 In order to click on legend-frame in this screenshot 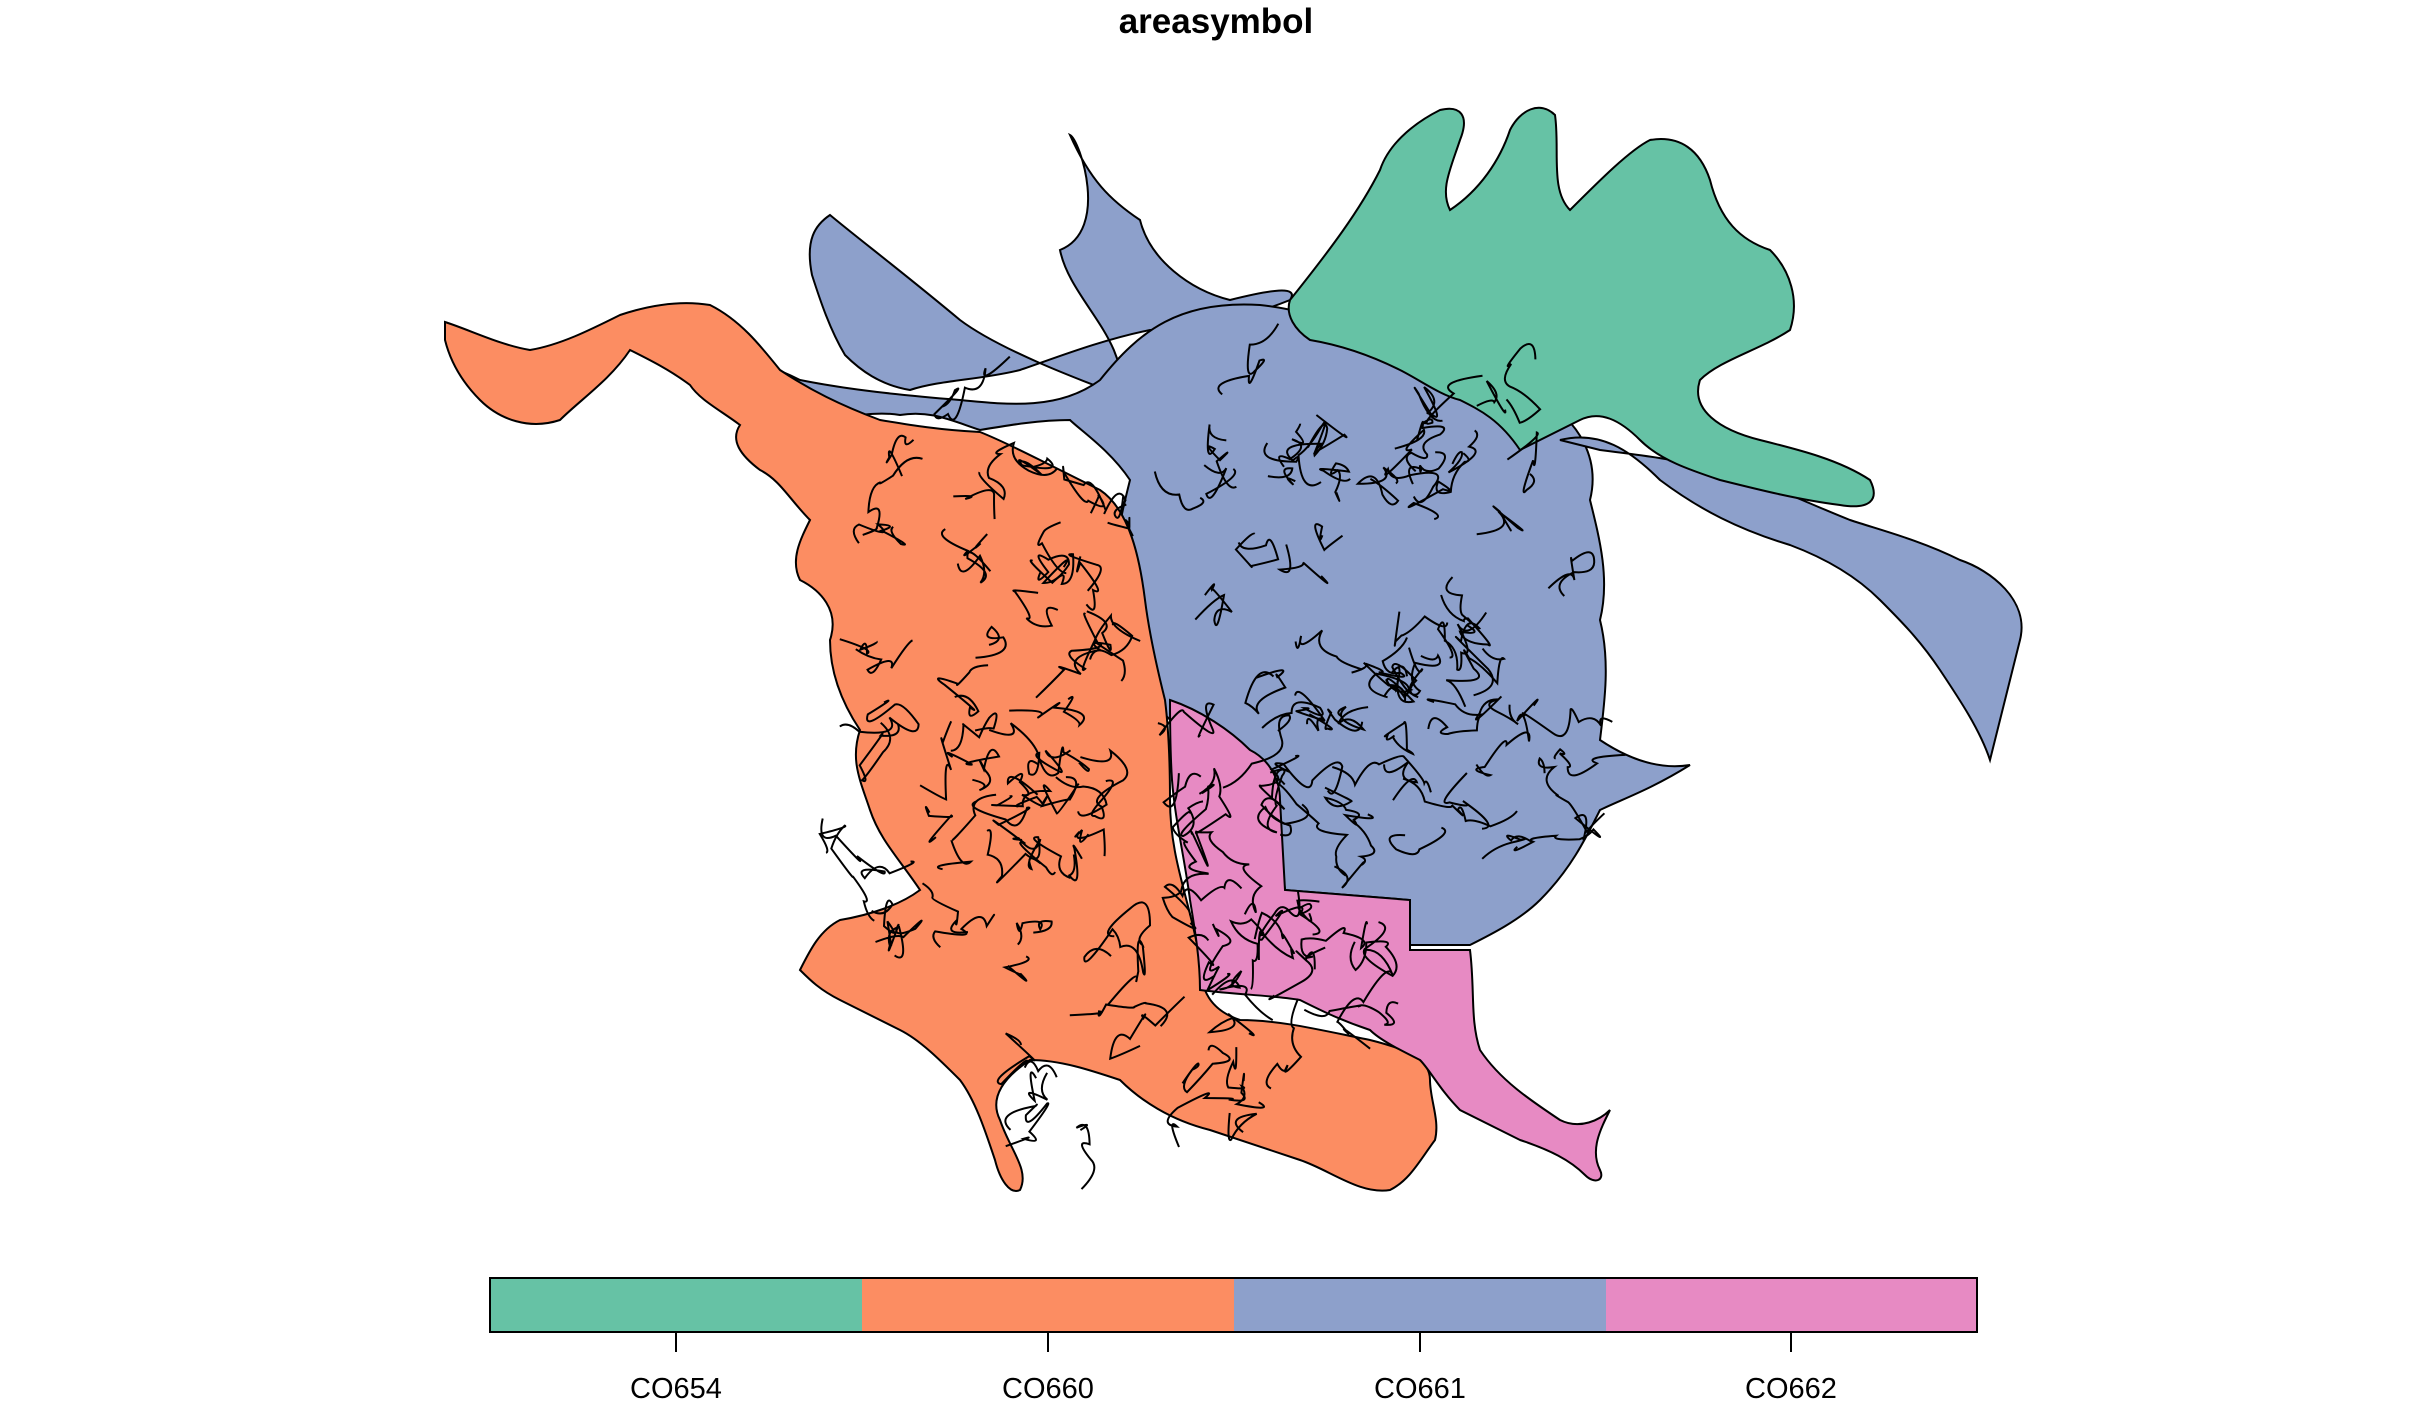, I will do `click(1233, 1305)`.